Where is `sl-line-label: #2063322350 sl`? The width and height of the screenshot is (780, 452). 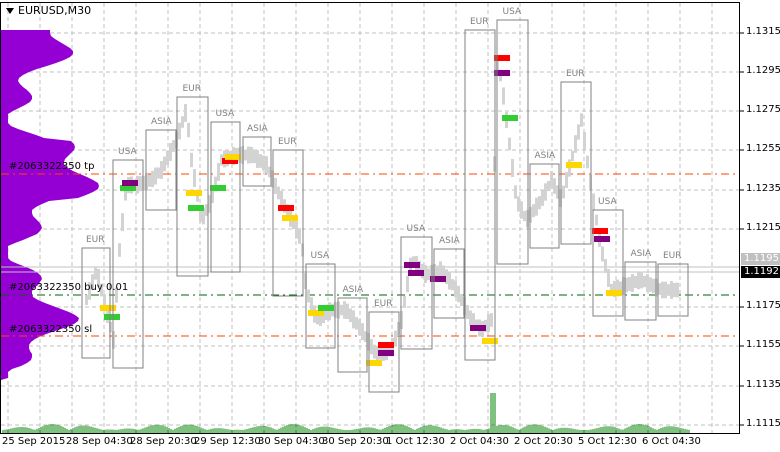 sl-line-label: #2063322350 sl is located at coordinates (51, 329).